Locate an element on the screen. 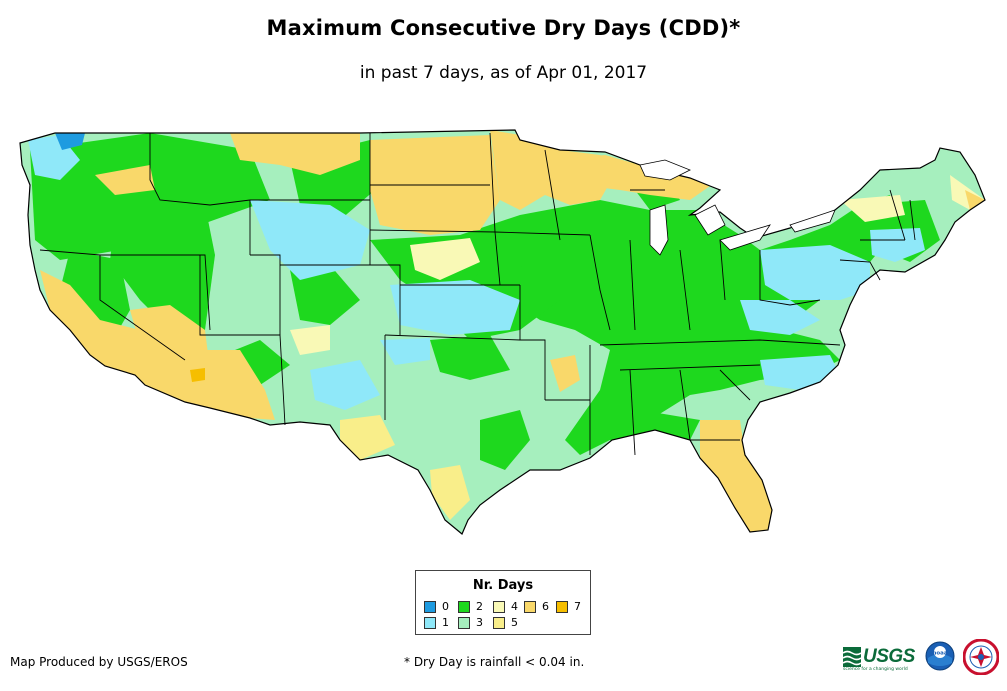 Image resolution: width=1007 pixels, height=691 pixels. map-legend: Nr. Days 0 1 2 3 4 5 6 7 is located at coordinates (503, 602).